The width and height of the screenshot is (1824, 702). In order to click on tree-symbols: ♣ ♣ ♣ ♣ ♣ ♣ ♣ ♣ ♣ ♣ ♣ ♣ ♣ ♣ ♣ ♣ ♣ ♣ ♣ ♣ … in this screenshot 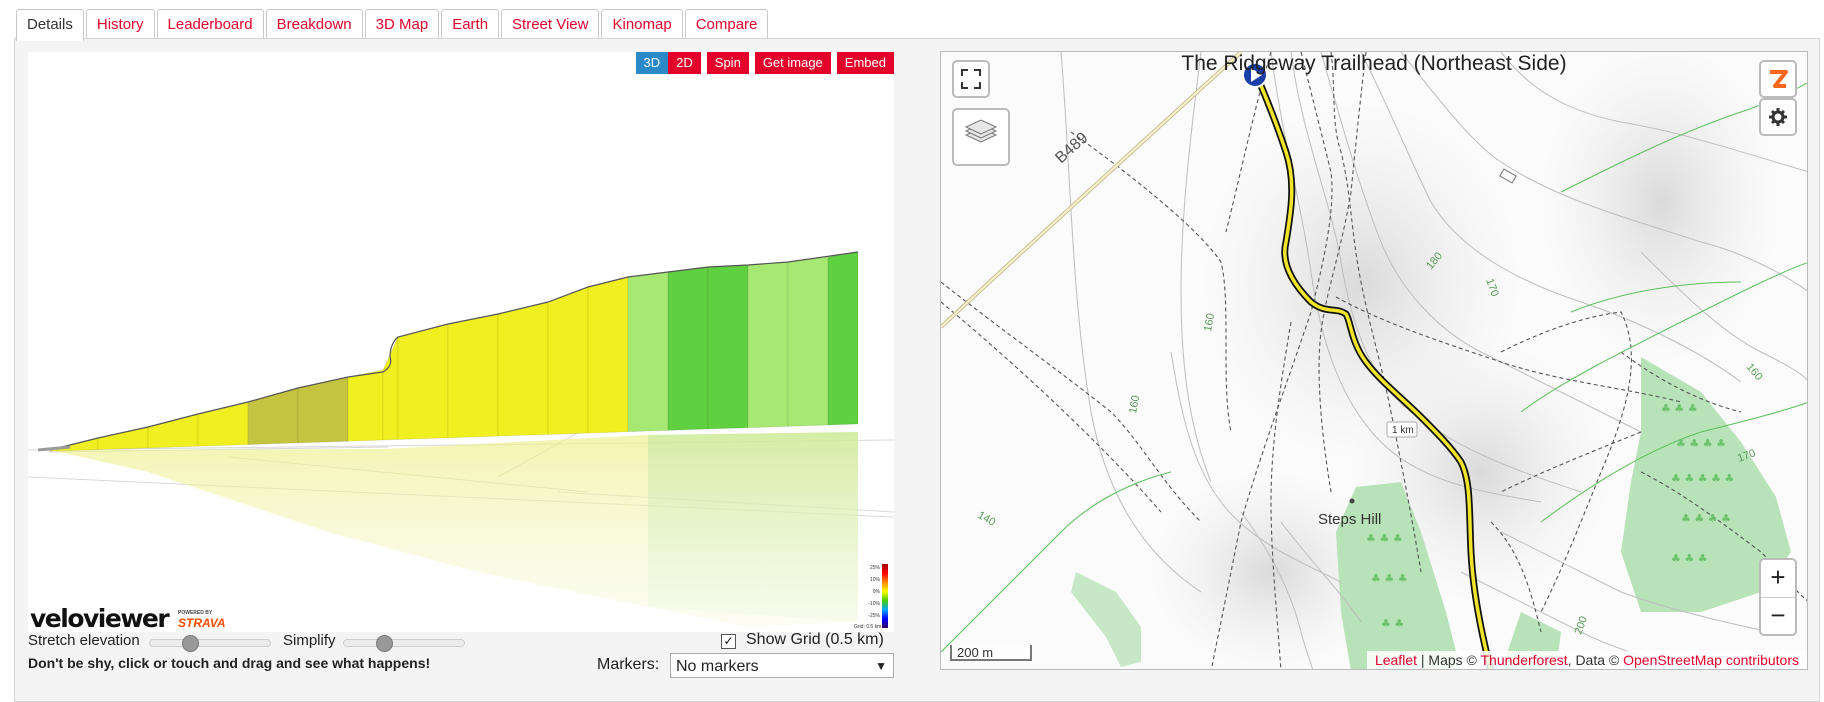, I will do `click(1550, 516)`.